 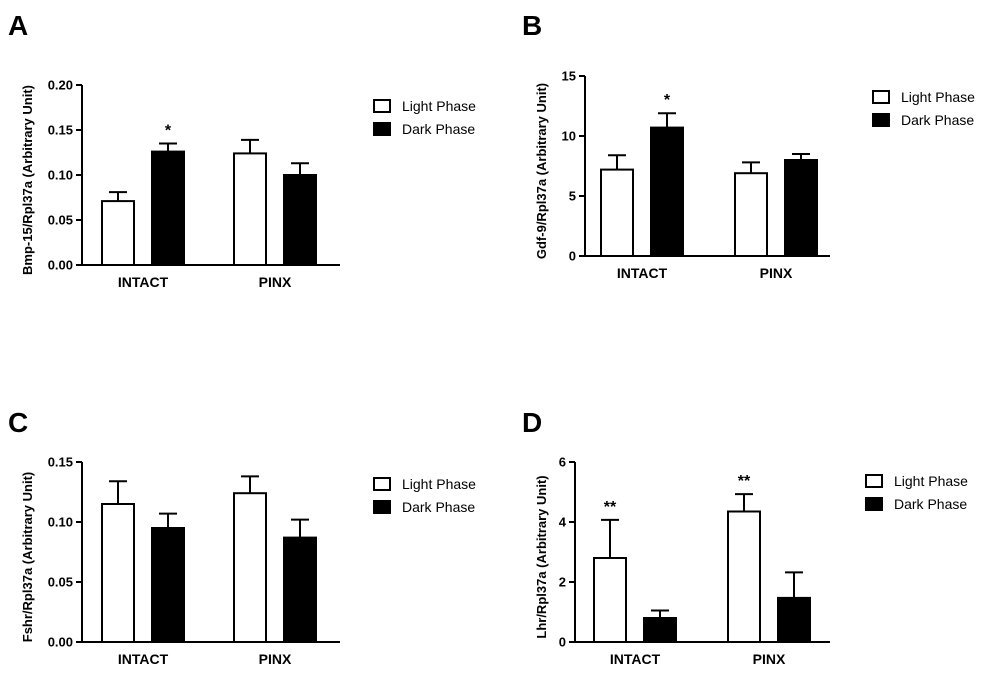 I want to click on y-tick-label: 2, so click(x=562, y=582).